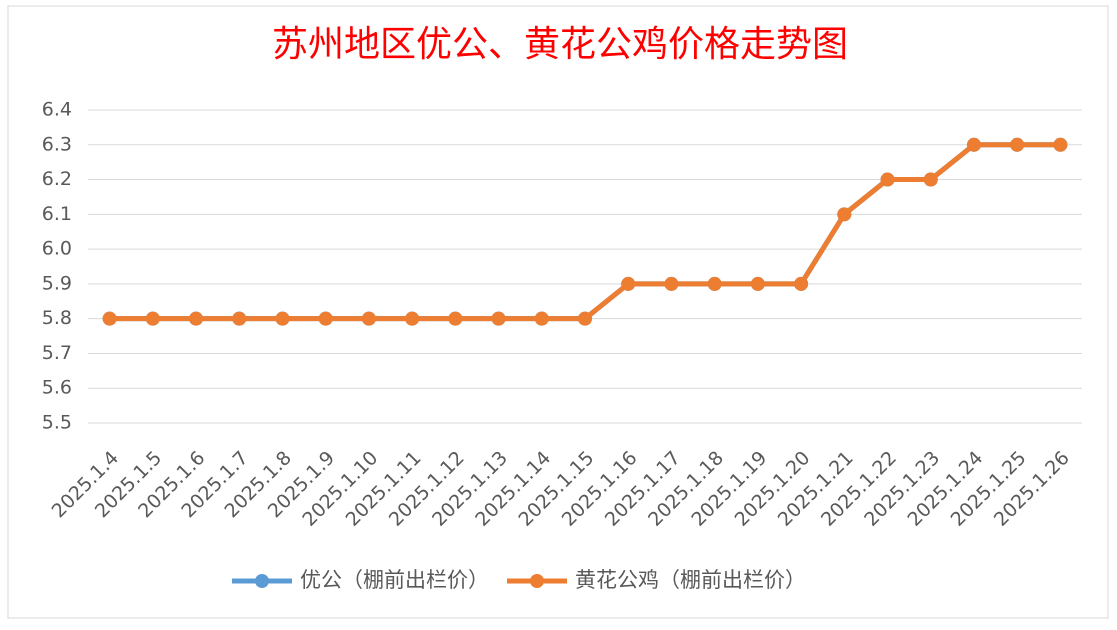  I want to click on y-tick-label: 5.8, so click(57, 318).